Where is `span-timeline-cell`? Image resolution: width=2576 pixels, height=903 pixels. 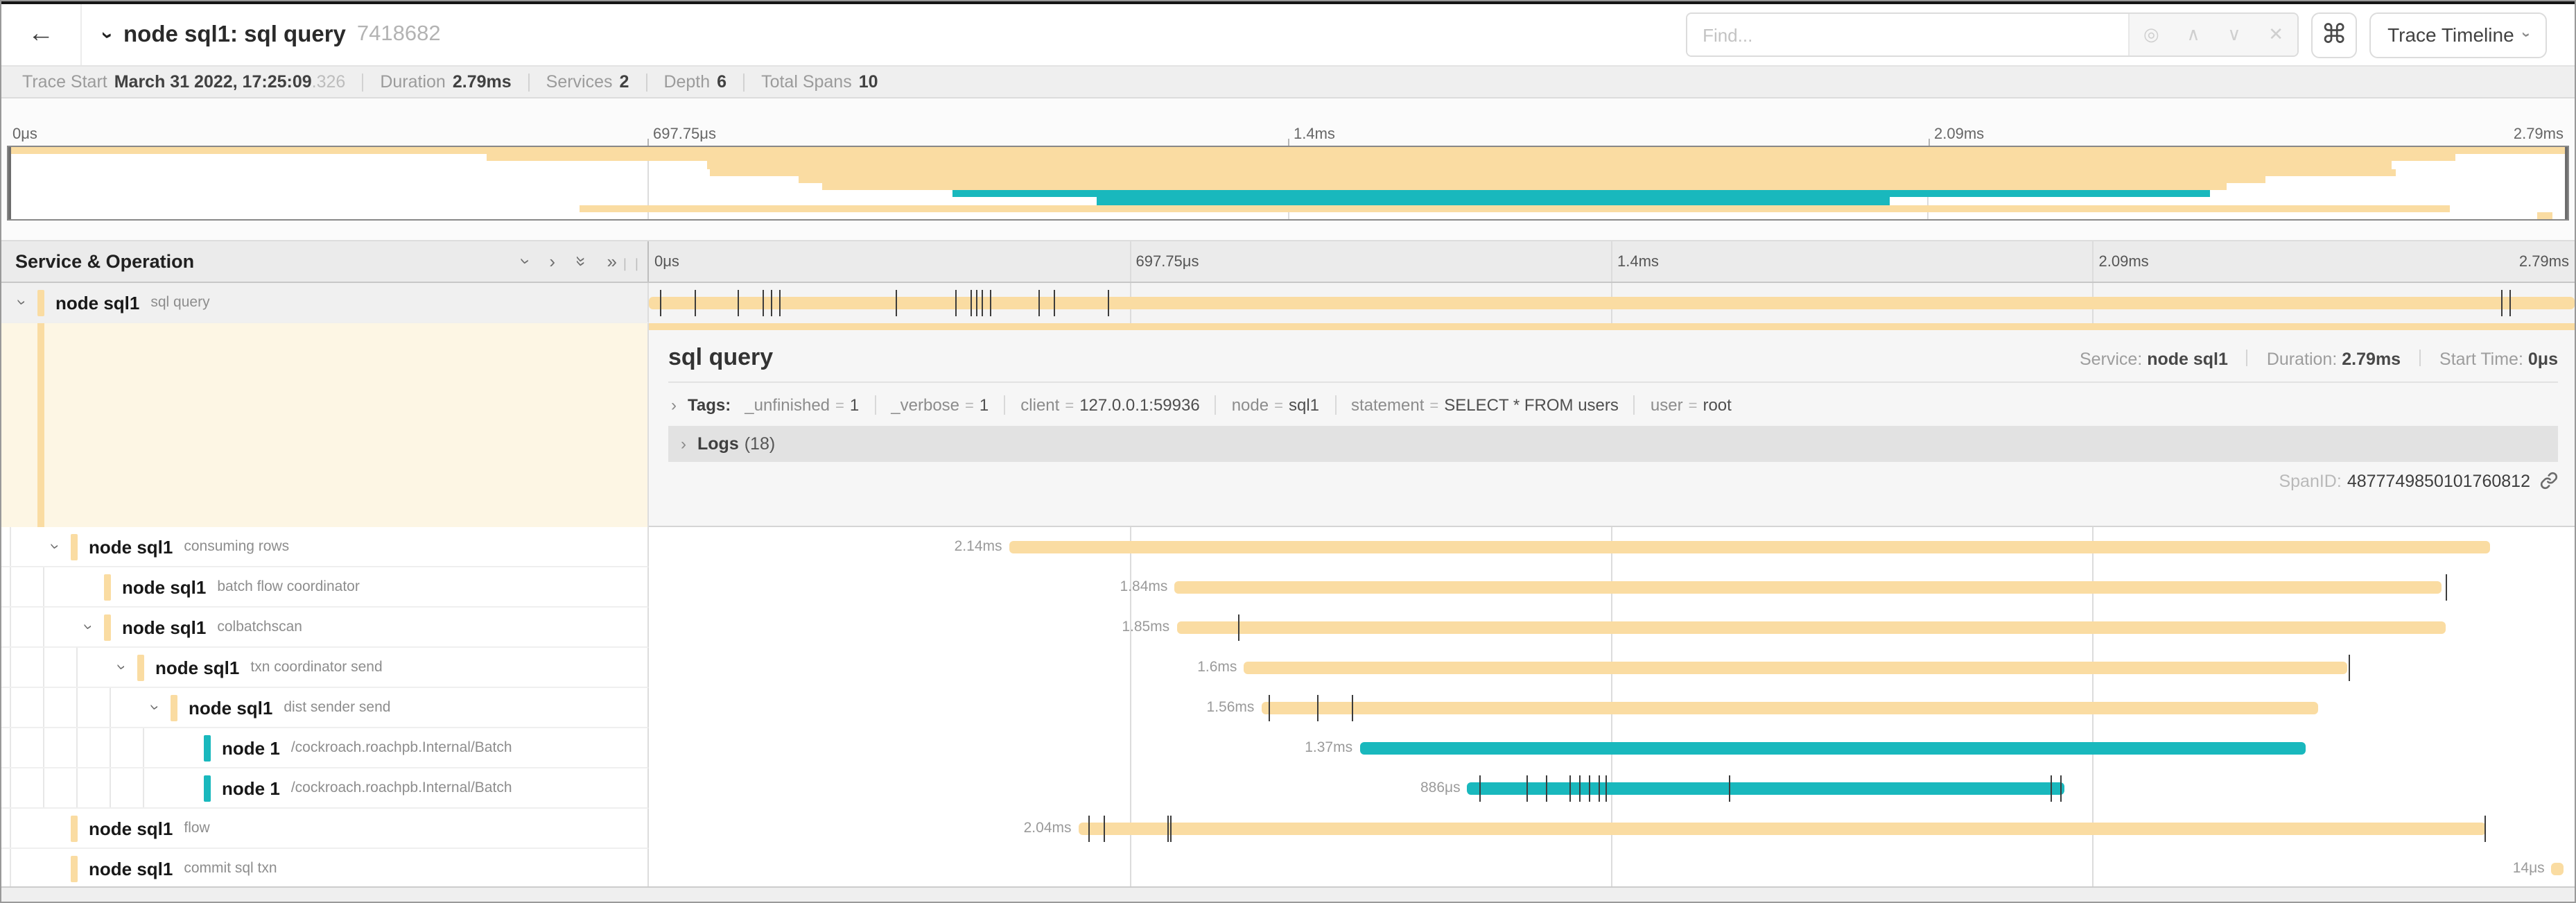 span-timeline-cell is located at coordinates (1612, 303).